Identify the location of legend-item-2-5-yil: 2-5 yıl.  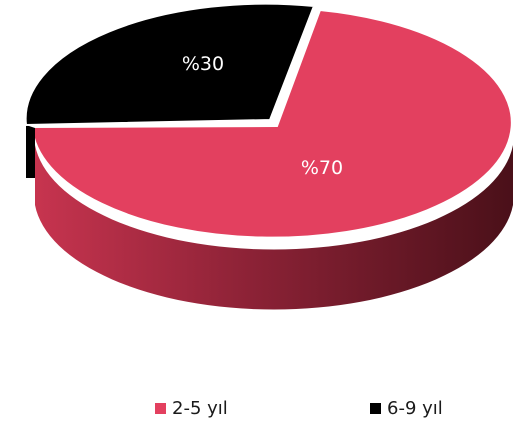
(191, 408).